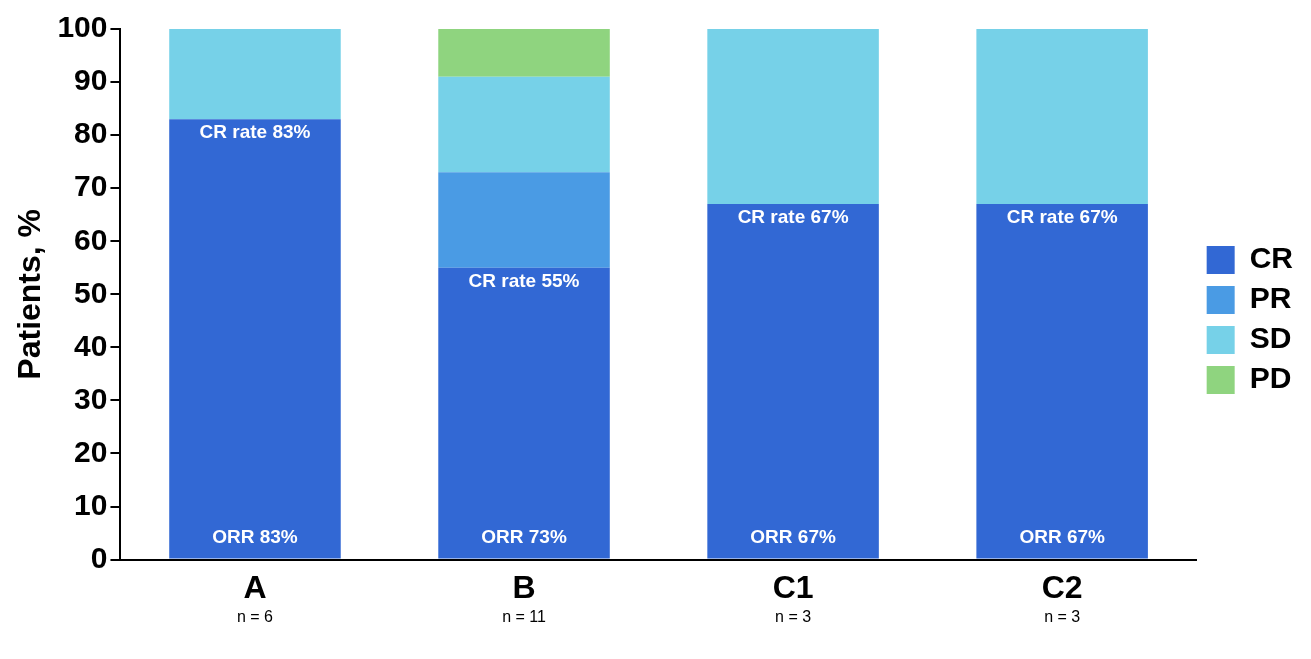 This screenshot has width=1311, height=659. Describe the element at coordinates (1270, 298) in the screenshot. I see `legend-label: PR` at that location.